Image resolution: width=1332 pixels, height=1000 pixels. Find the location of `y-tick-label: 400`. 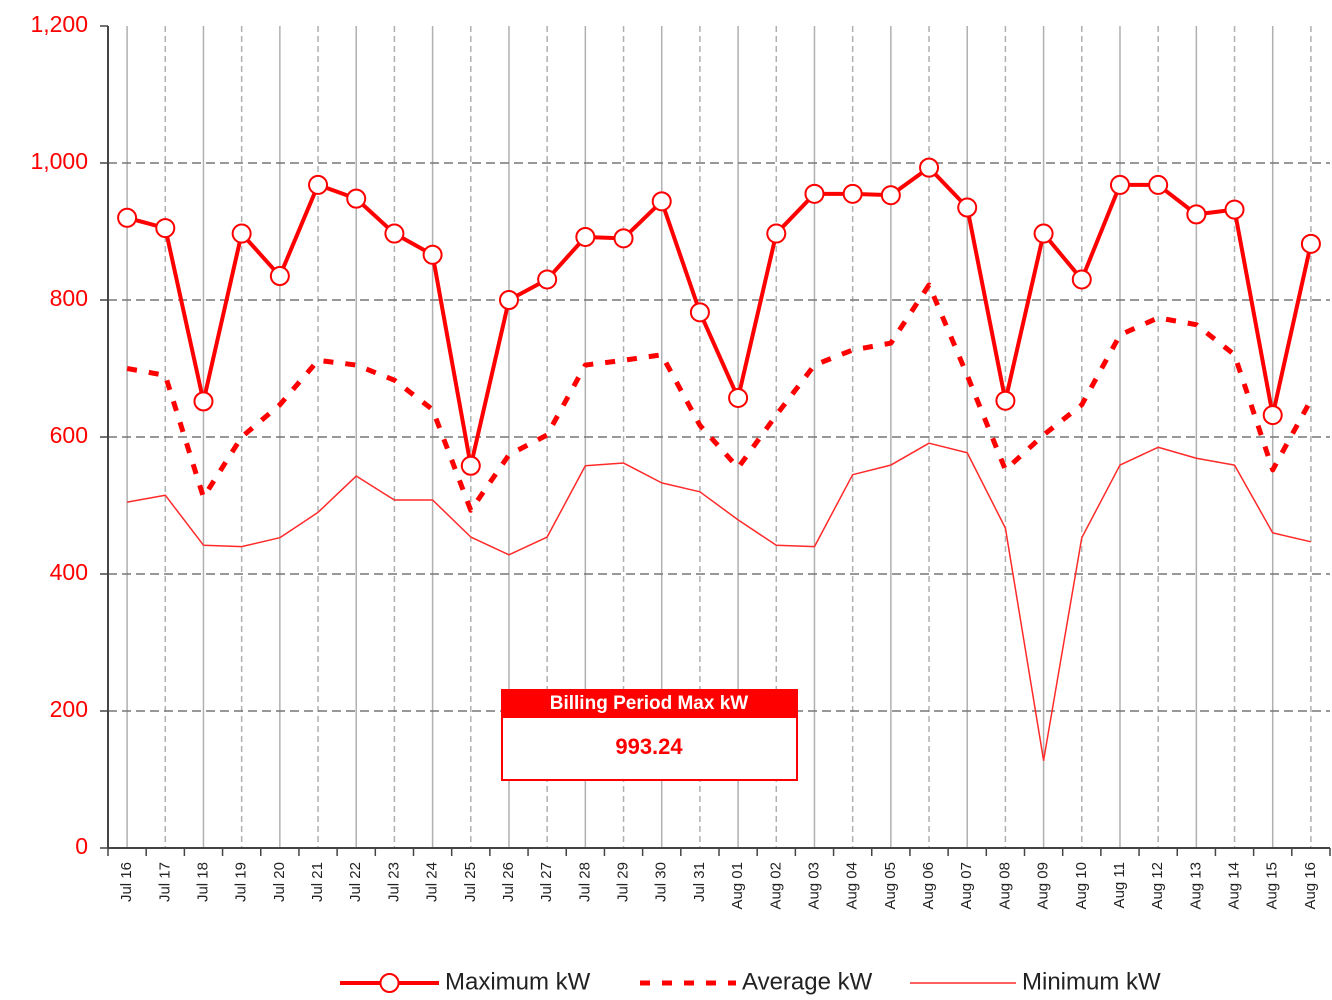

y-tick-label: 400 is located at coordinates (69, 572).